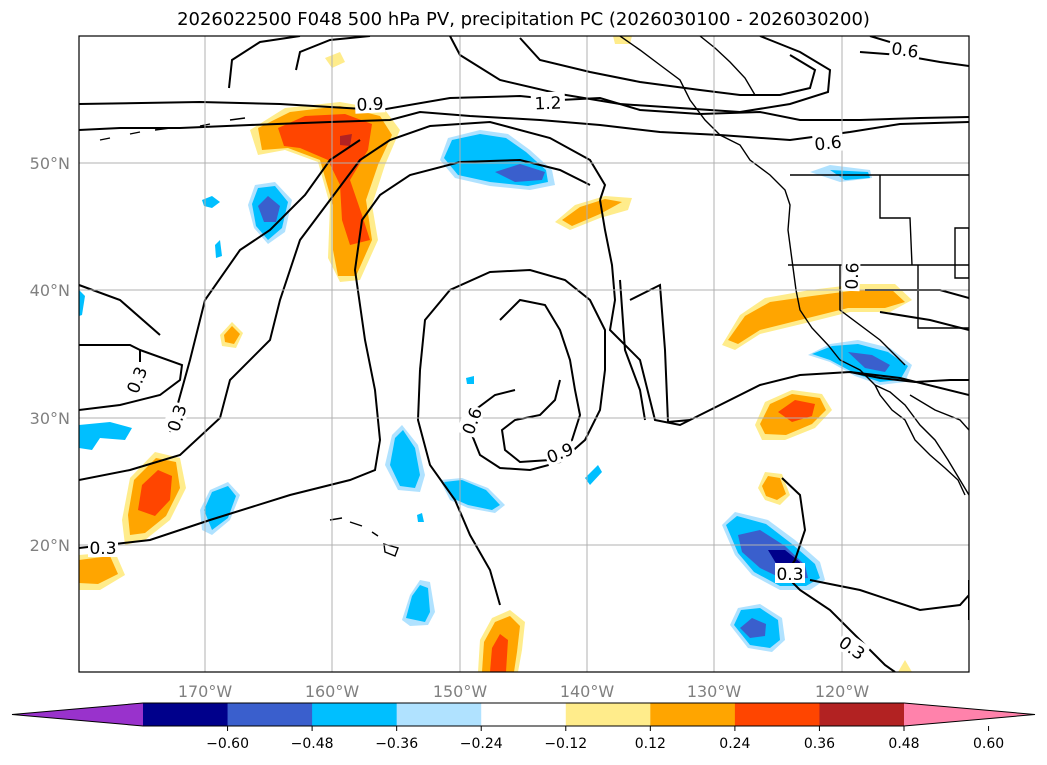  I want to click on lon-label: 170°W, so click(205, 691).